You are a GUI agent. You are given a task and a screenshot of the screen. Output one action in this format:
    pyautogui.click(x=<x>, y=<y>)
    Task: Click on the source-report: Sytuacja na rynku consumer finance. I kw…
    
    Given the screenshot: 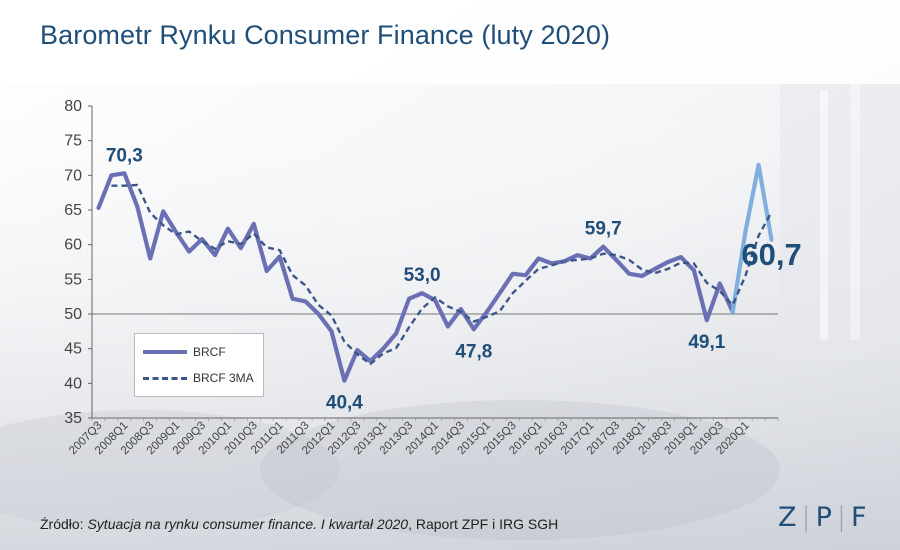 What is the action you would take?
    pyautogui.click(x=248, y=524)
    